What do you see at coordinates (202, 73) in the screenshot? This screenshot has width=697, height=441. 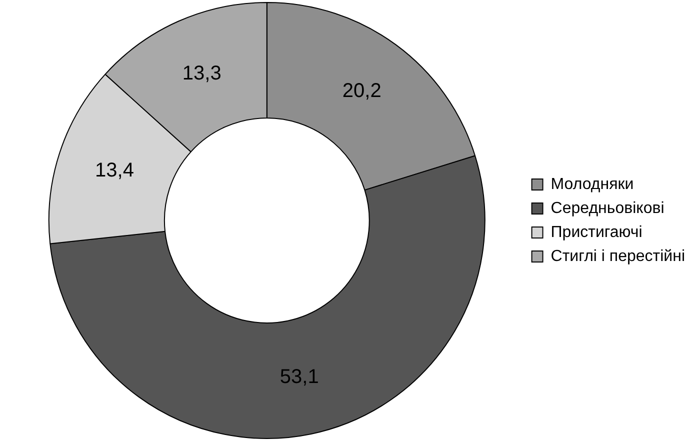 I see `data-label: 13,3` at bounding box center [202, 73].